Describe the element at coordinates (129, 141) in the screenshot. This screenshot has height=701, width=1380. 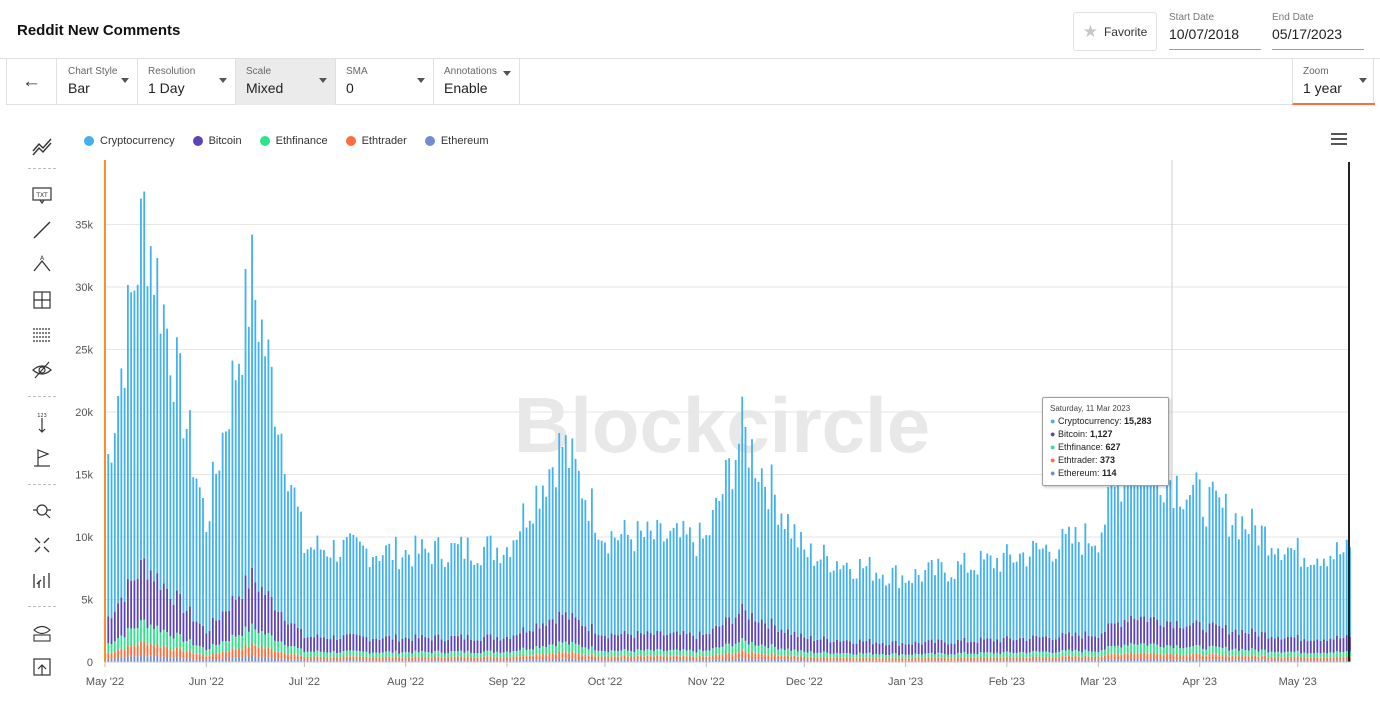
I see `legend-item-cryptocurrency: Cryptocurrency` at that location.